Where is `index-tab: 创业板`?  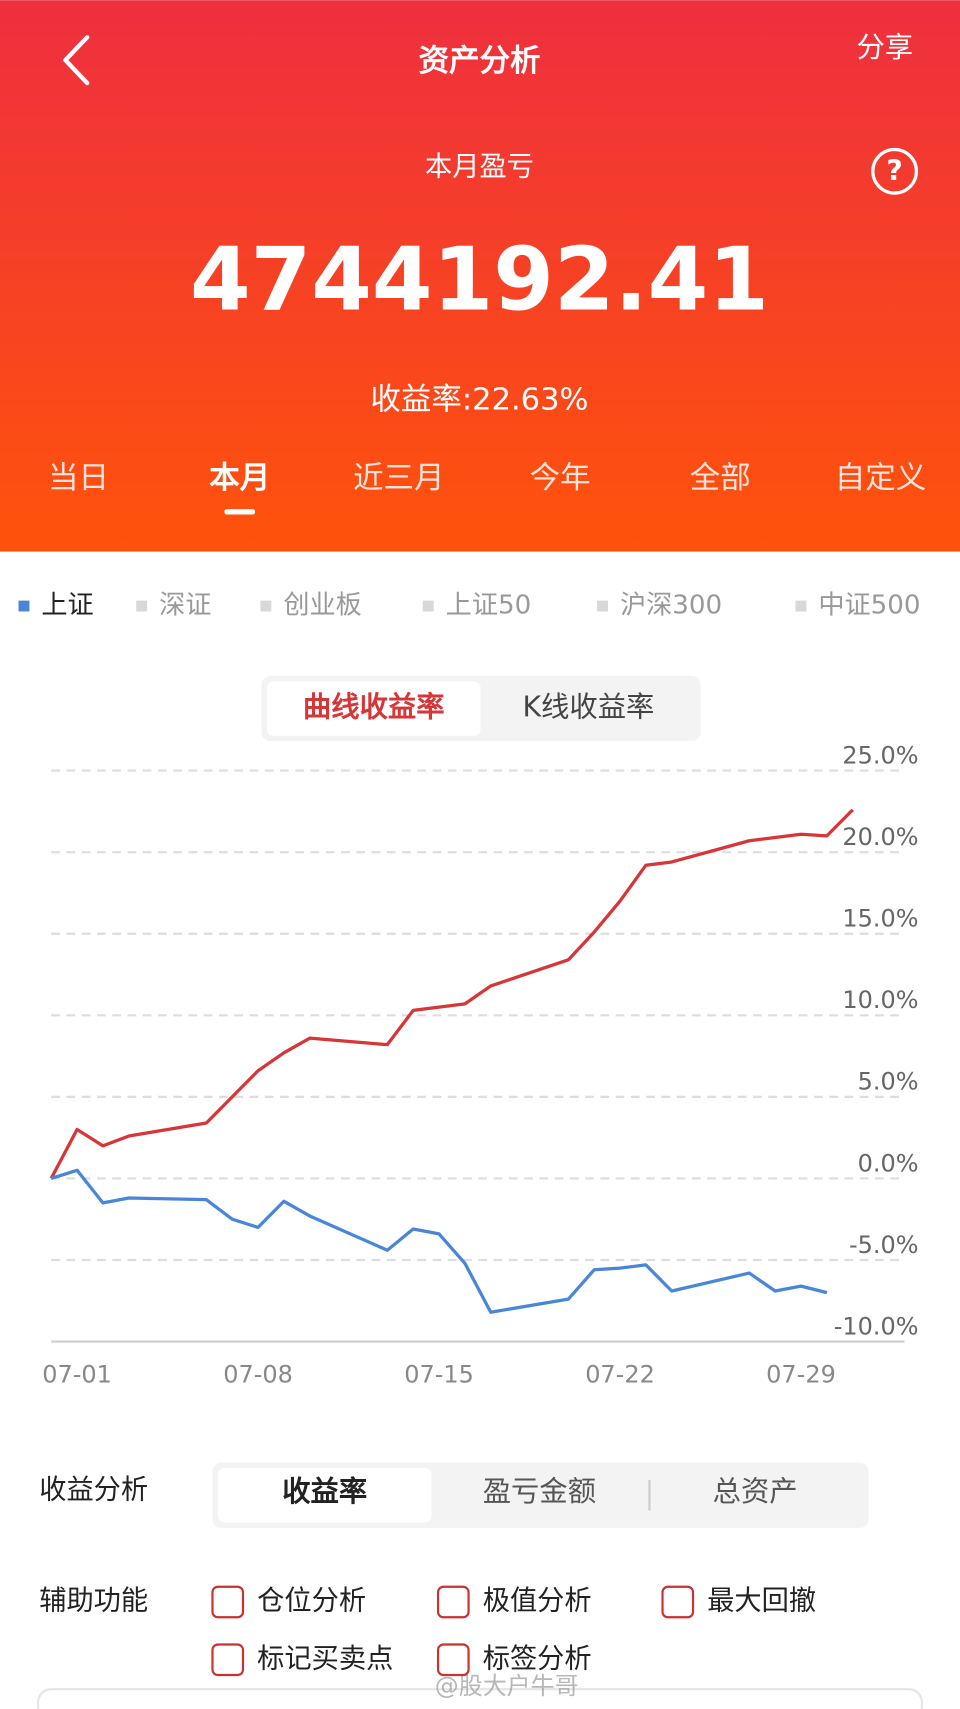 index-tab: 创业板 is located at coordinates (322, 606).